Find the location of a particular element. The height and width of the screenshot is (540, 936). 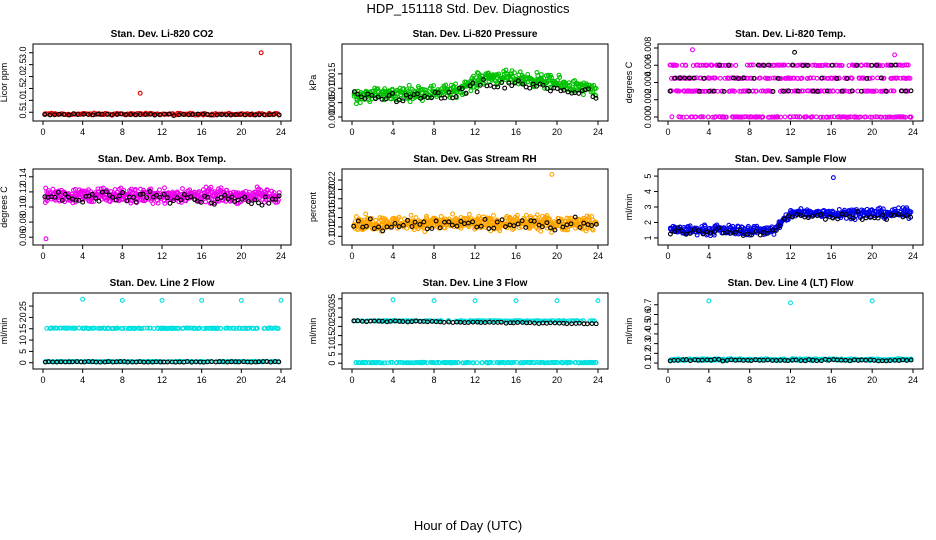

points-layer is located at coordinates (163, 330).